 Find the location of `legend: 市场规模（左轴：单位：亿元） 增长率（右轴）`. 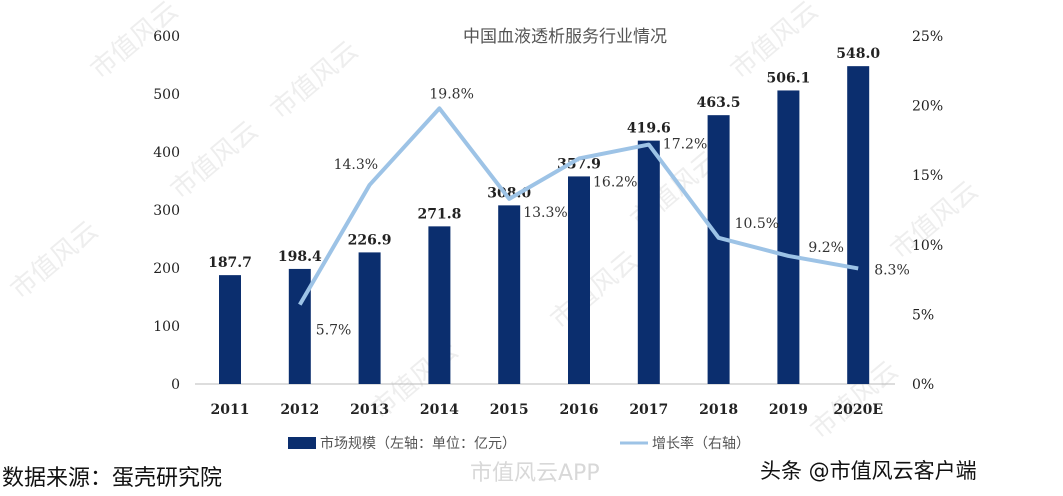

legend: 市场规模（左轴：单位：亿元） 增长率（右轴） is located at coordinates (519, 443).